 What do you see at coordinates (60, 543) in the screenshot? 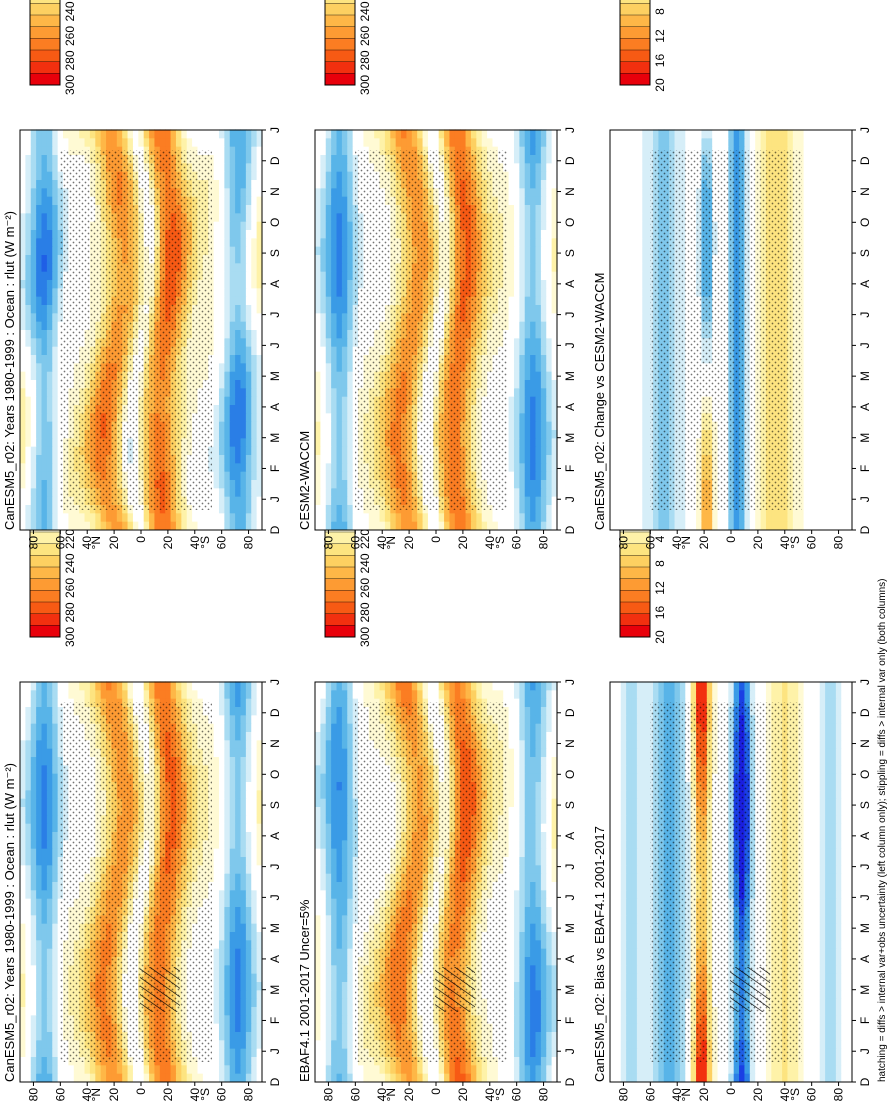
I see `lat-label: 60` at bounding box center [60, 543].